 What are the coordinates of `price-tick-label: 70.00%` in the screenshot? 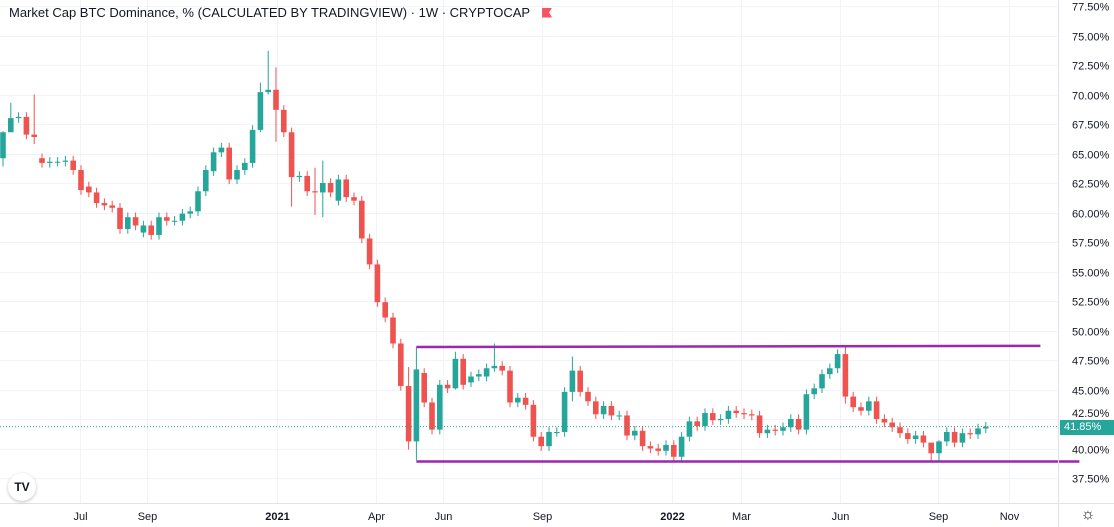 It's located at (1091, 97).